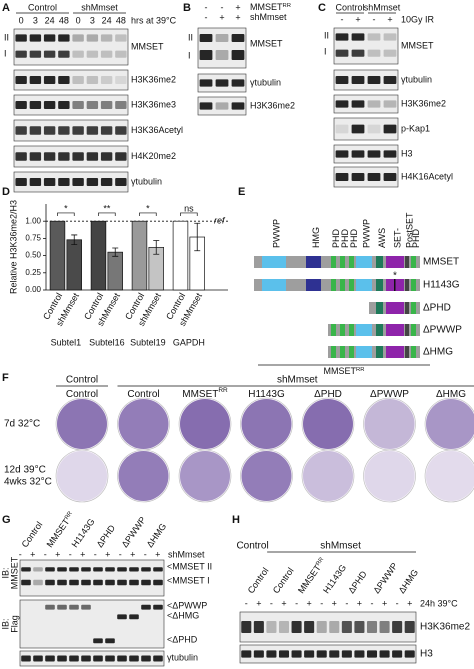  I want to click on panel-label: C, so click(322, 8).